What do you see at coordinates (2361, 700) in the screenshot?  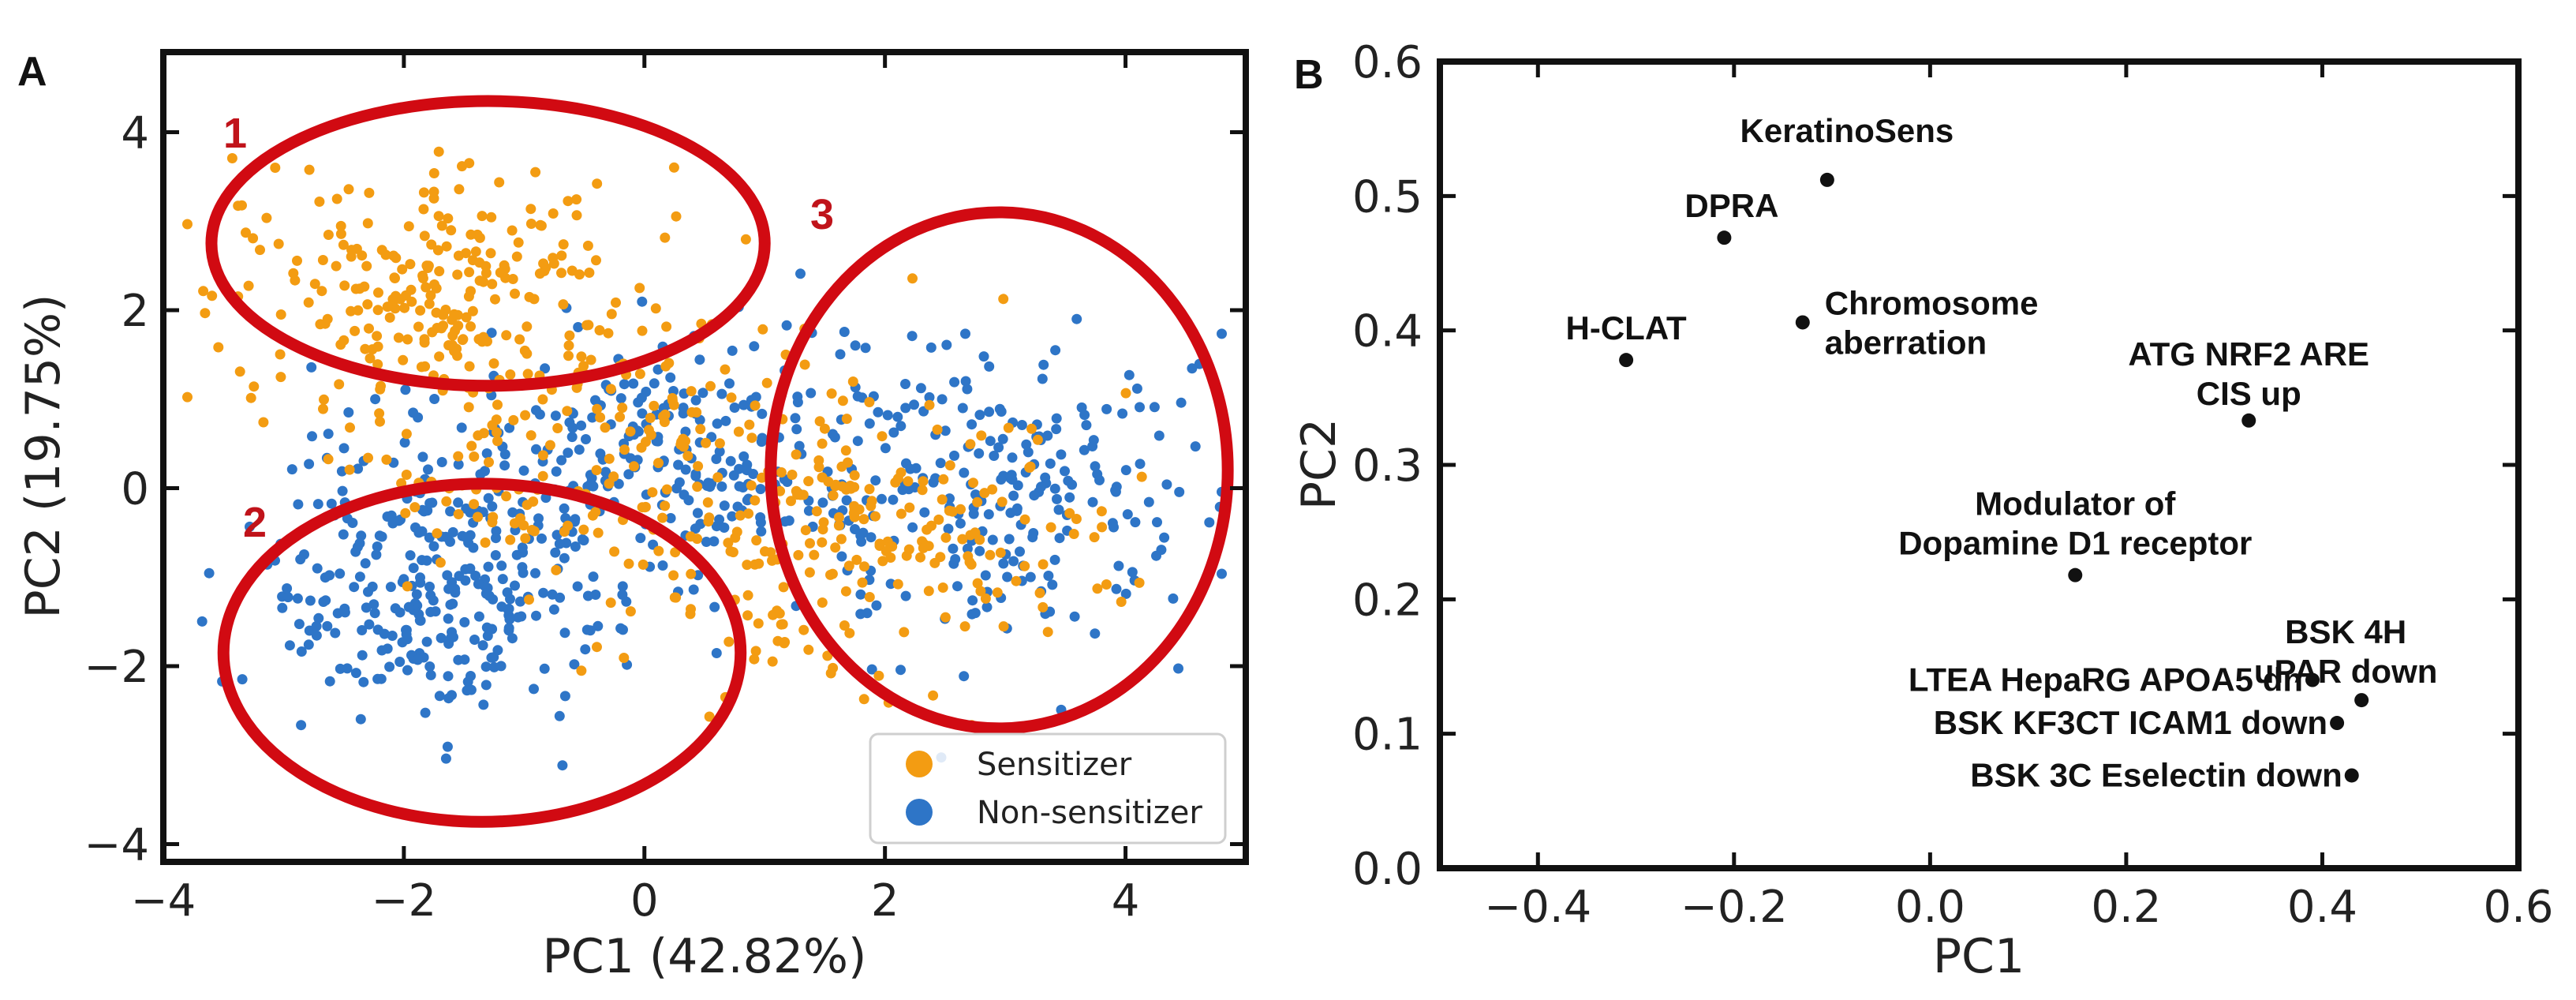 I see `assay-point` at bounding box center [2361, 700].